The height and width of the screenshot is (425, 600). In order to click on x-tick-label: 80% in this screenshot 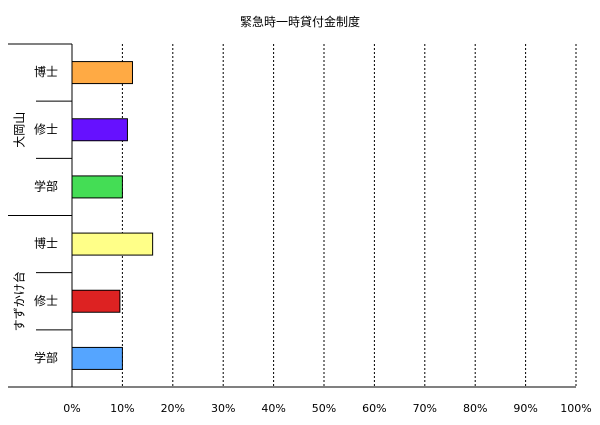, I will do `click(475, 408)`.